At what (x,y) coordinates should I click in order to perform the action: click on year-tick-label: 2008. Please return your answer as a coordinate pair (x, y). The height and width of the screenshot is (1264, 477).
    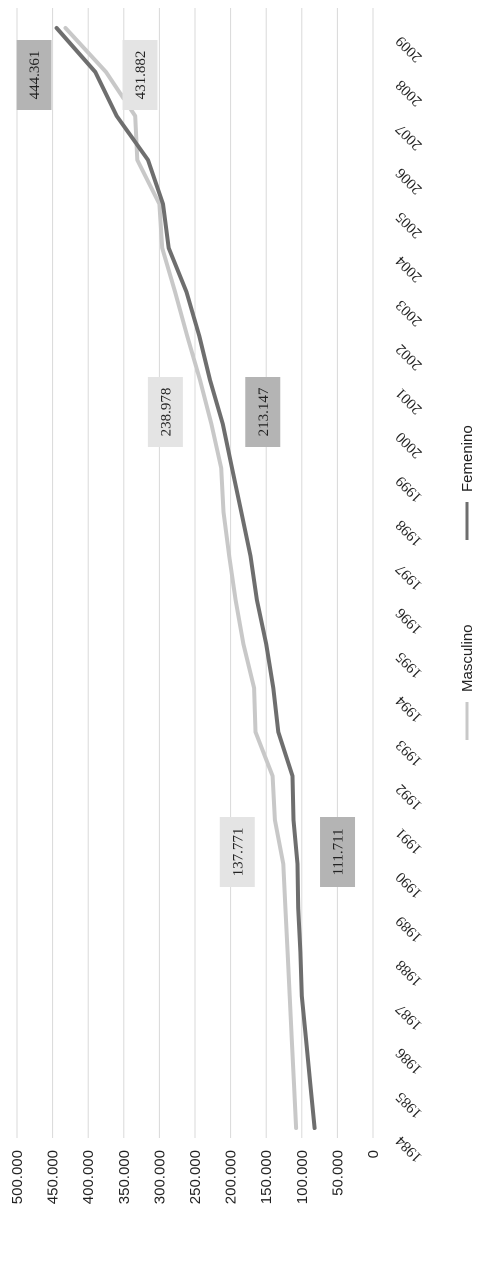
    Looking at the image, I should click on (409, 93).